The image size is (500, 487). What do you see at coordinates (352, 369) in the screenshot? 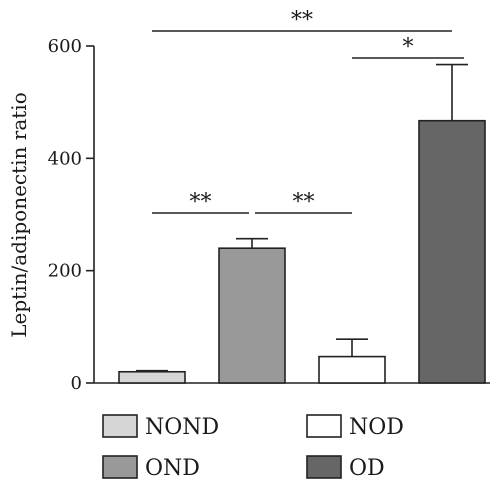
I see `bar-nod` at bounding box center [352, 369].